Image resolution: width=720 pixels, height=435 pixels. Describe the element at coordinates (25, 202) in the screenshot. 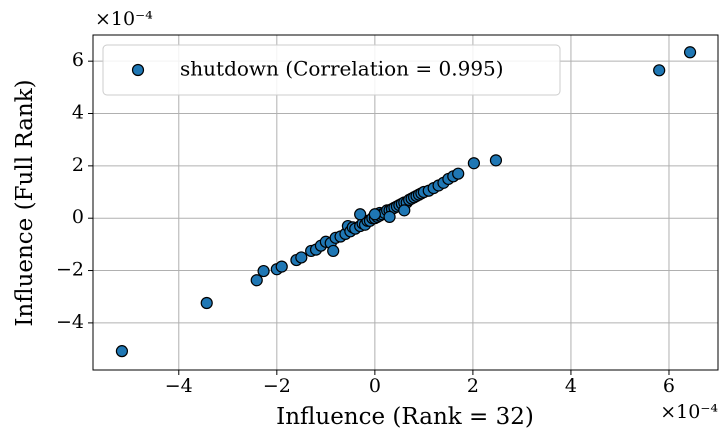

I see `y-axis-label: Influence (Full Rank)` at that location.